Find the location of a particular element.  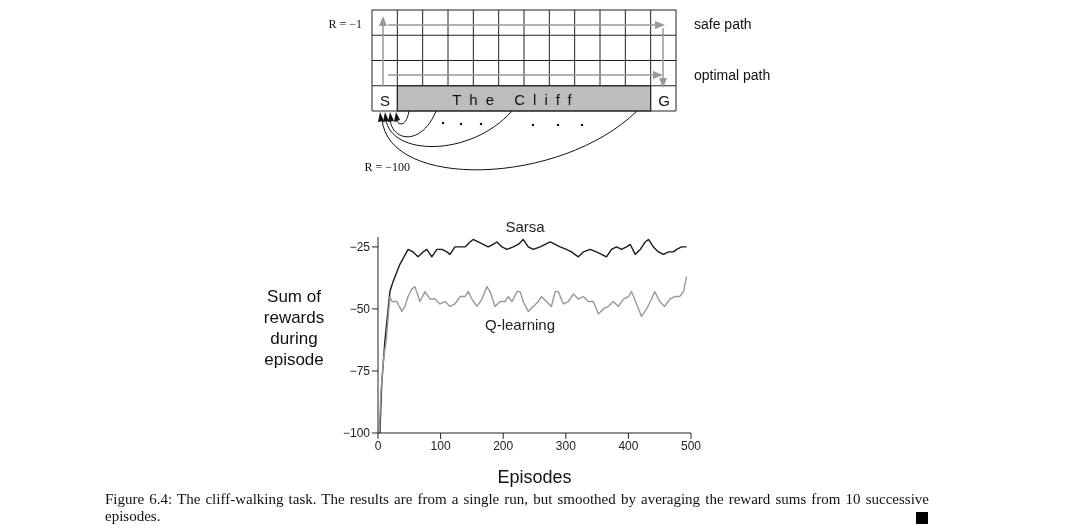

text: R = −1 is located at coordinates (345, 24).